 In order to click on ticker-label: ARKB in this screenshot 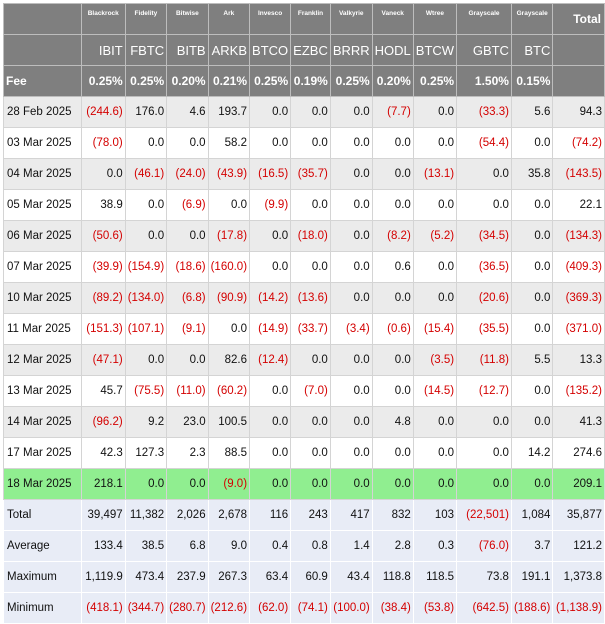, I will do `click(229, 50)`.